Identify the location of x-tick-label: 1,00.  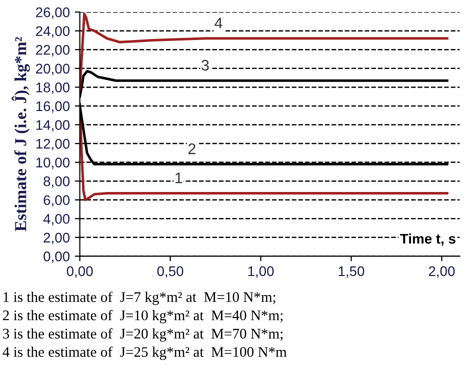
(261, 272).